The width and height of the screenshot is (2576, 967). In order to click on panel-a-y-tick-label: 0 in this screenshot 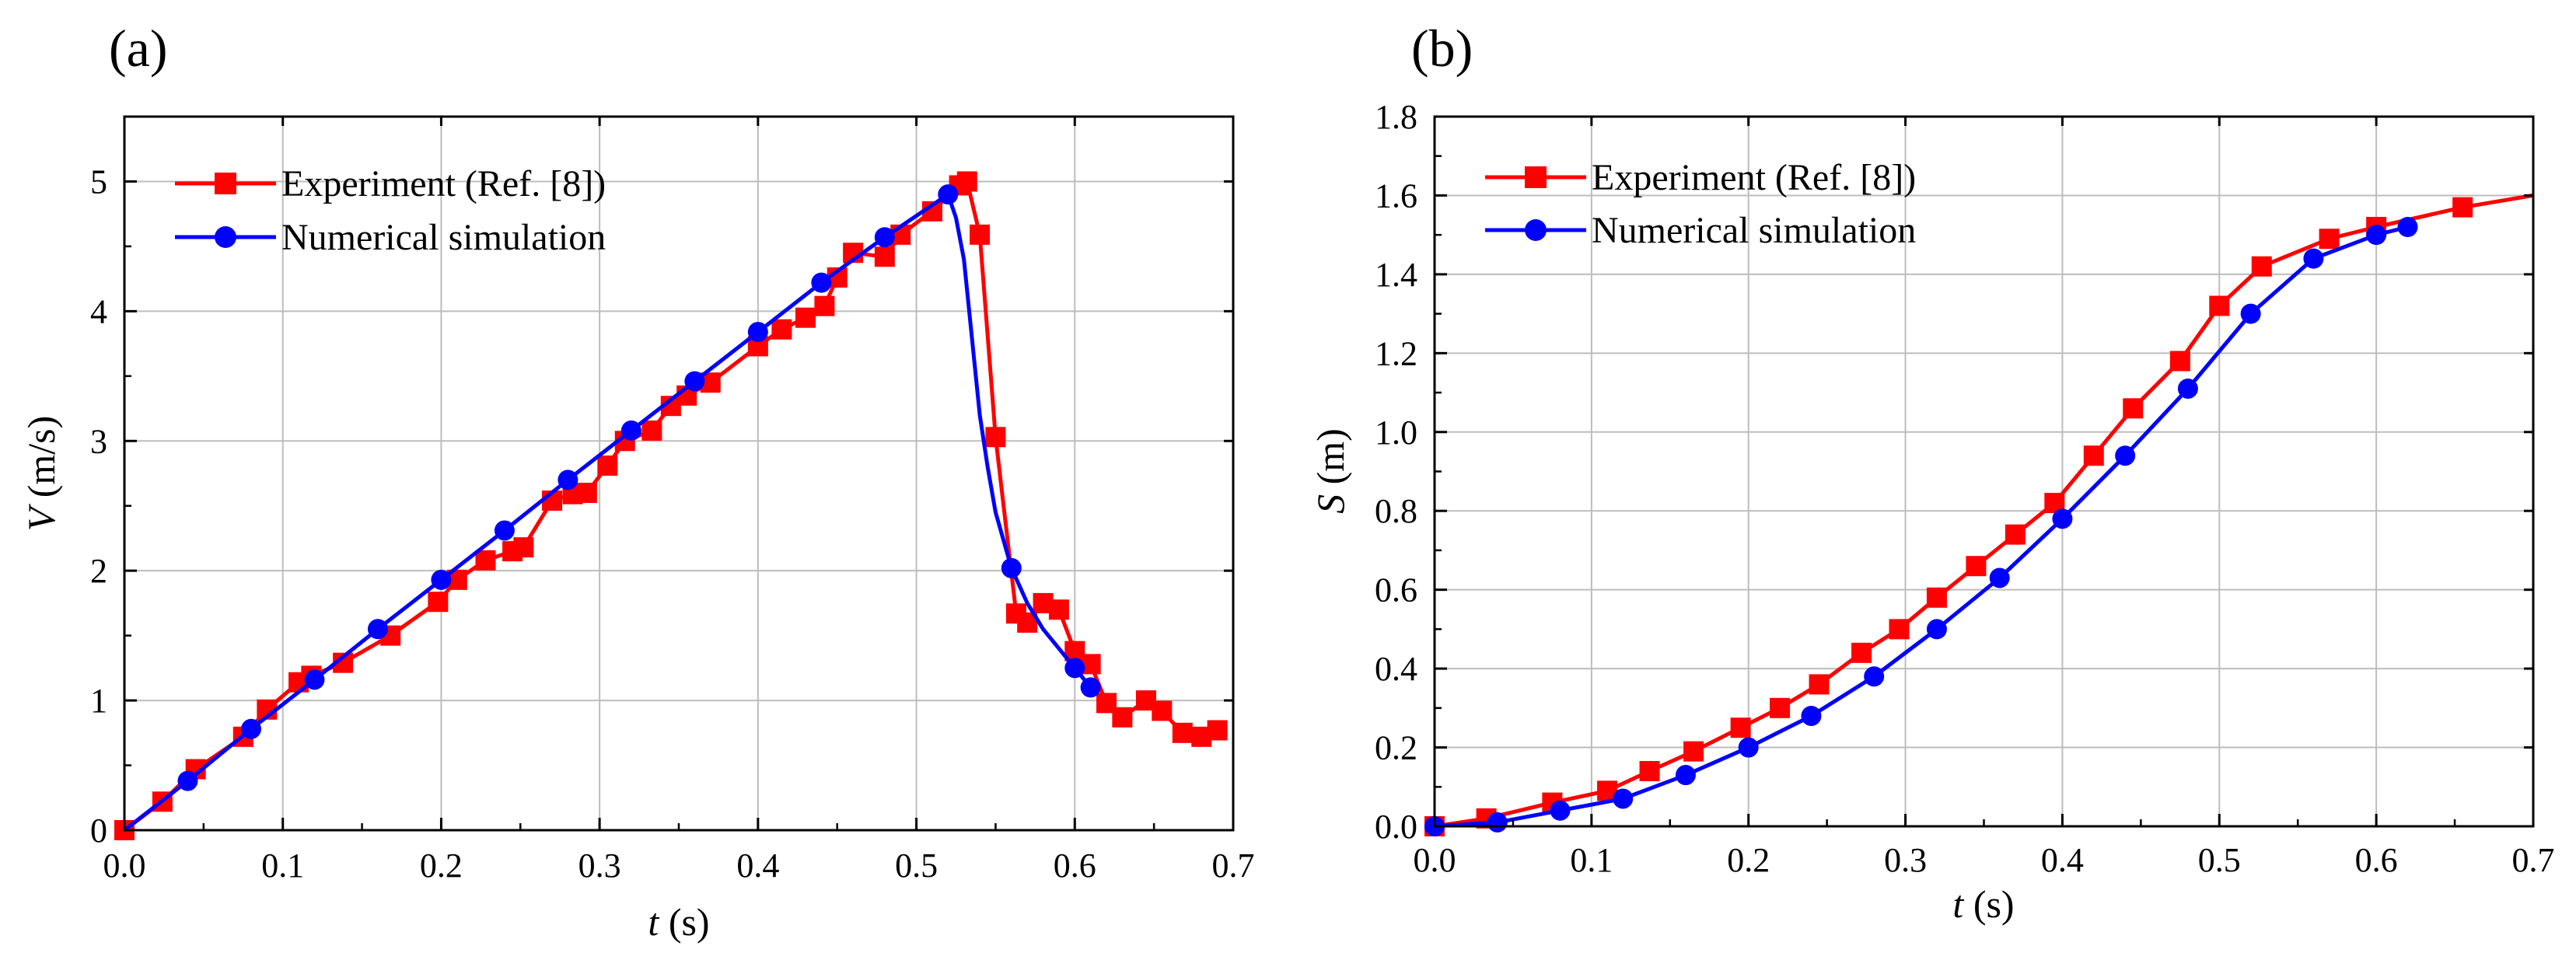, I will do `click(98, 831)`.